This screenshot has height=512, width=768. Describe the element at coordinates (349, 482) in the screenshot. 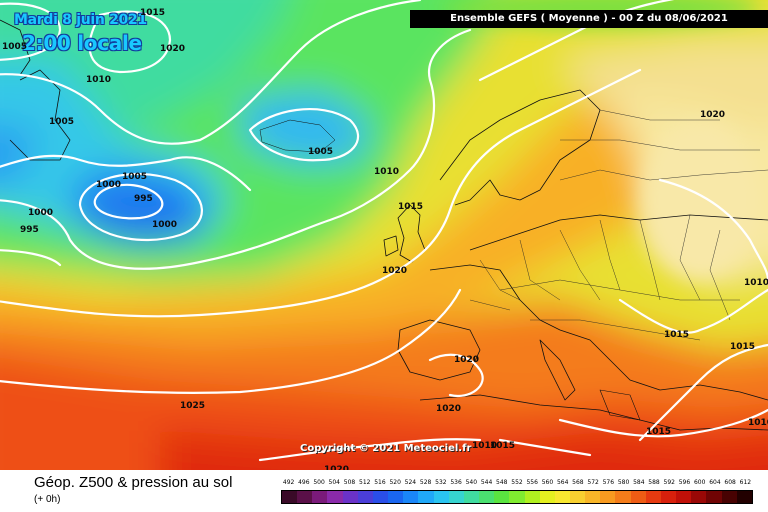

I see `color-scale-label: 508` at that location.